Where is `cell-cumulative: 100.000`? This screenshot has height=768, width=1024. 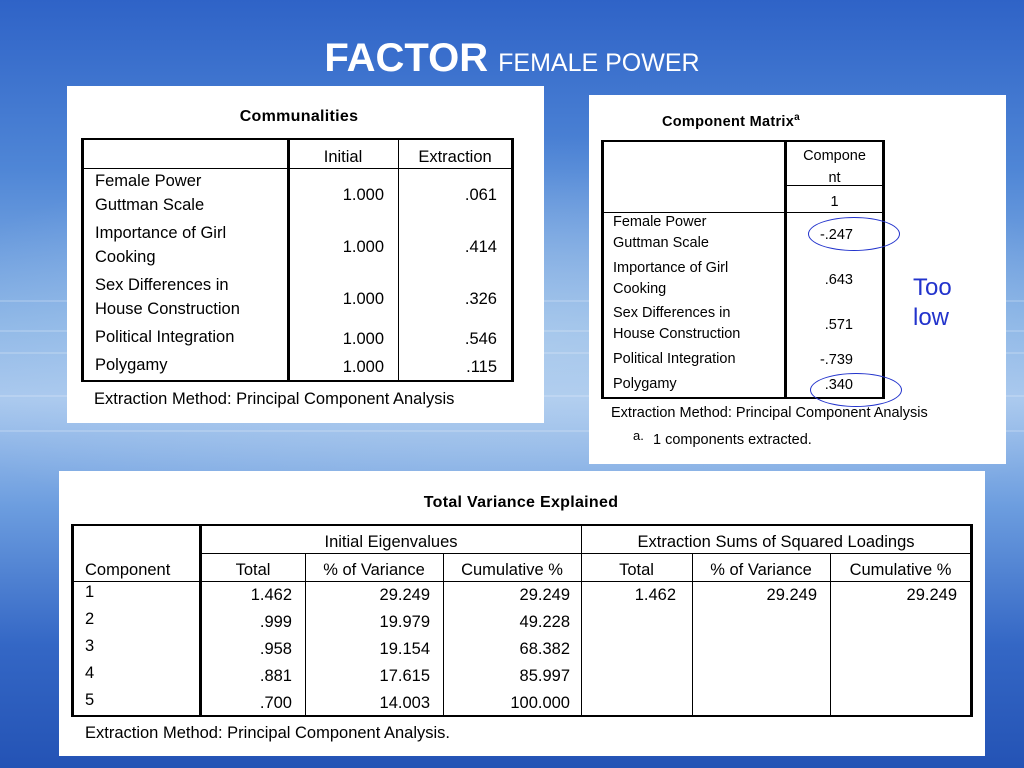 cell-cumulative: 100.000 is located at coordinates (540, 703).